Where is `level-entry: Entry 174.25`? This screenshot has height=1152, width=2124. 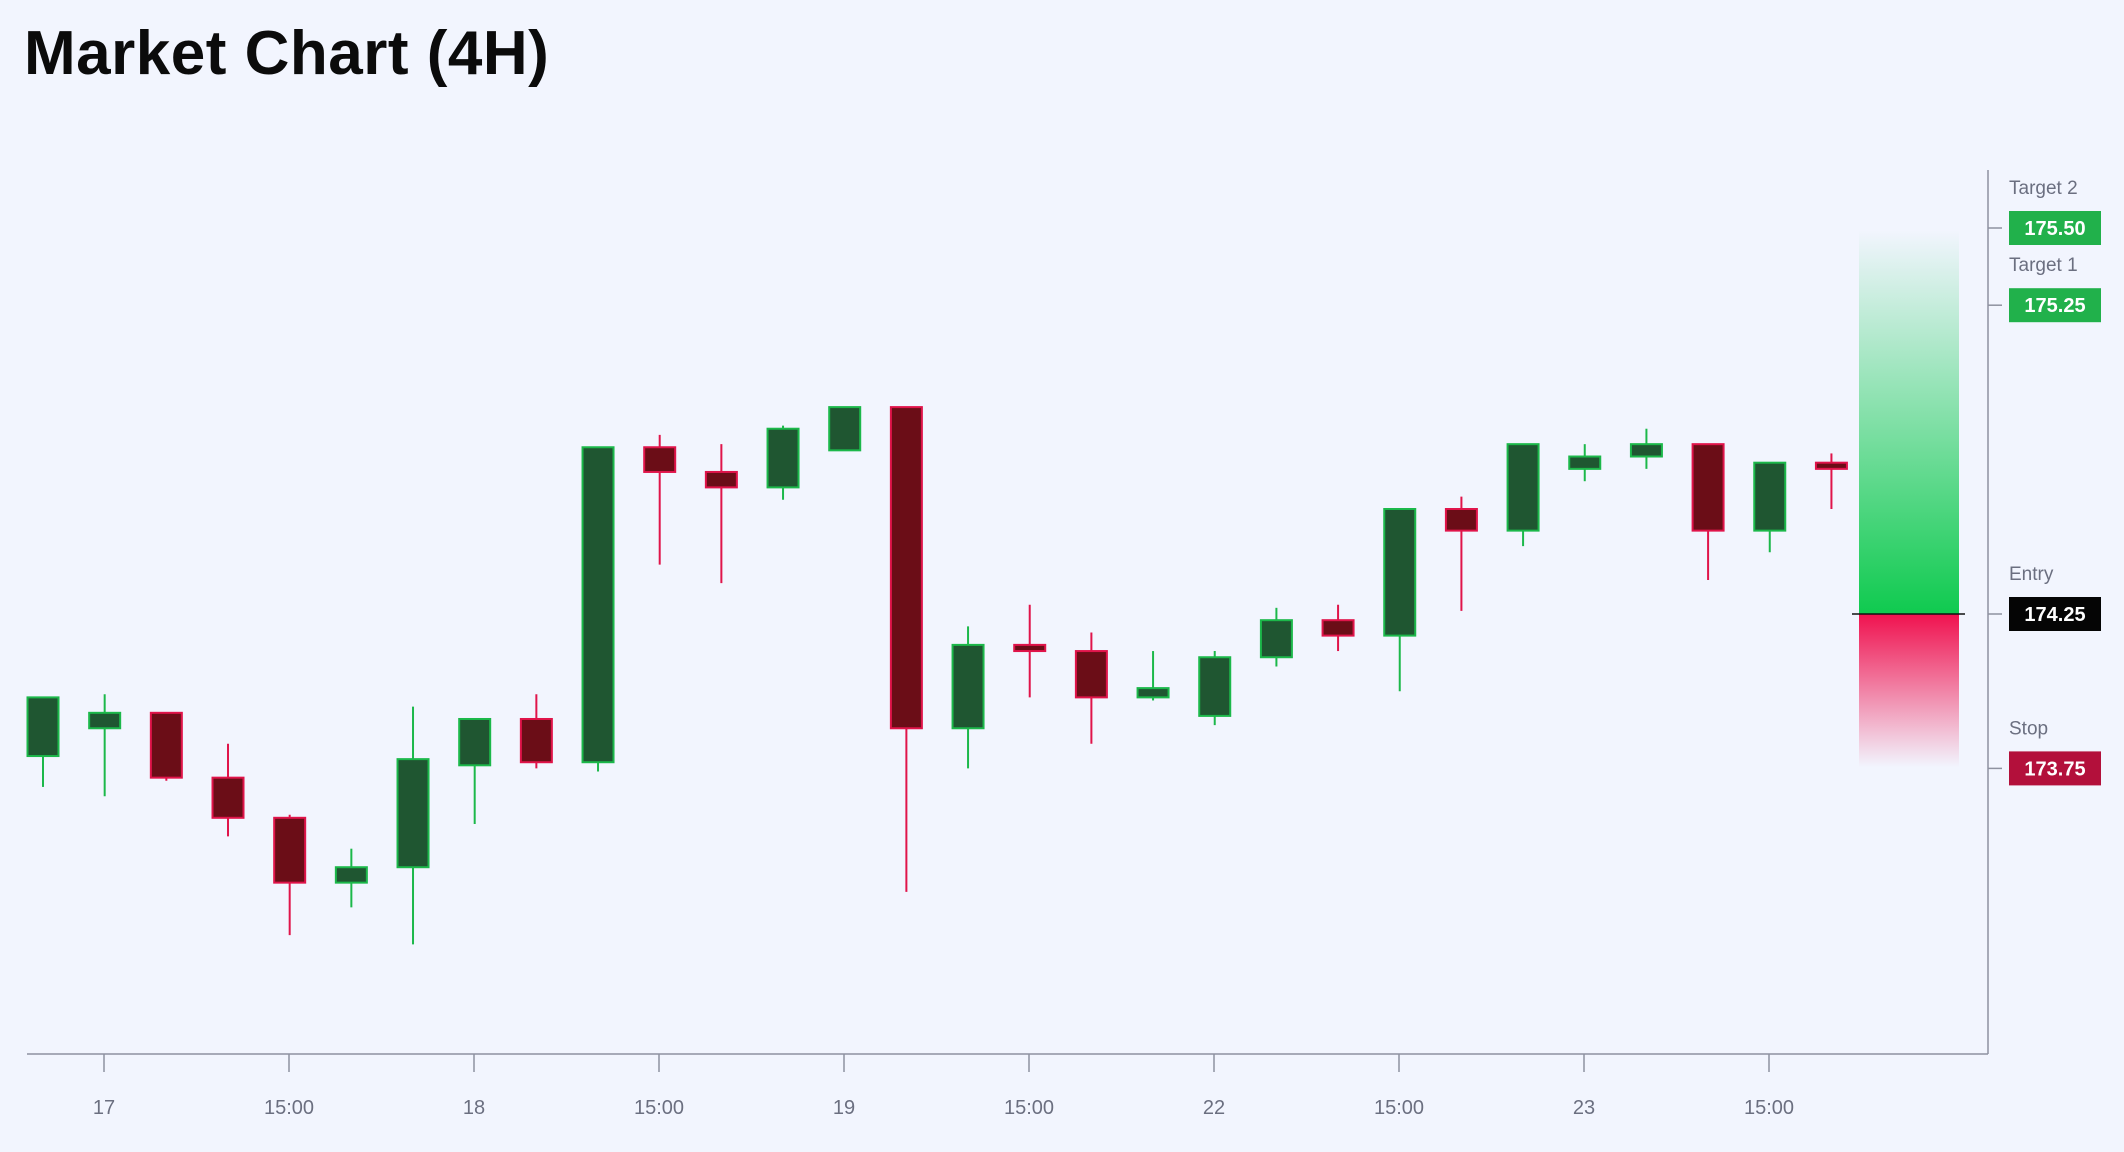
level-entry: Entry 174.25 is located at coordinates (1976, 597).